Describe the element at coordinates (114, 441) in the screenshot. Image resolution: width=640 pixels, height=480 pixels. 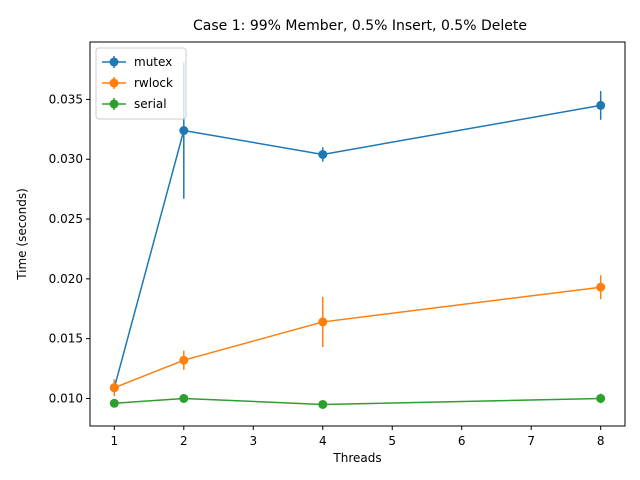
I see `x-tick-label: 1` at that location.